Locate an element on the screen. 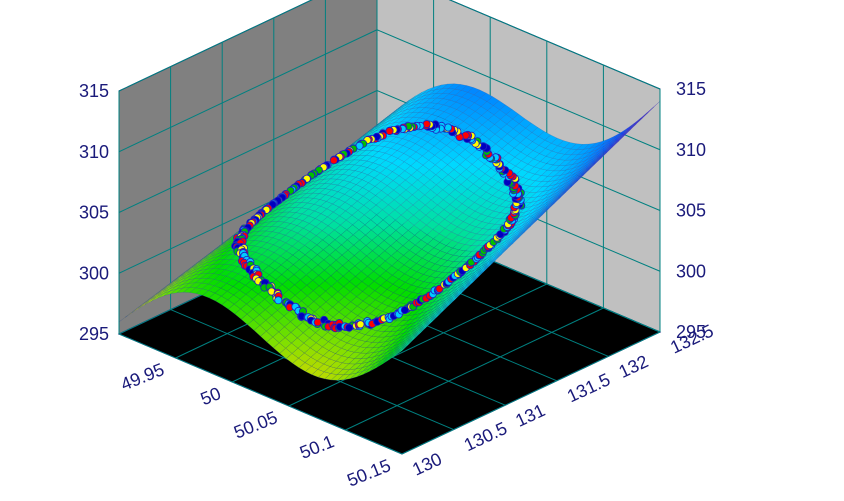 The height and width of the screenshot is (501, 844). y-tick: 130 is located at coordinates (427, 464).